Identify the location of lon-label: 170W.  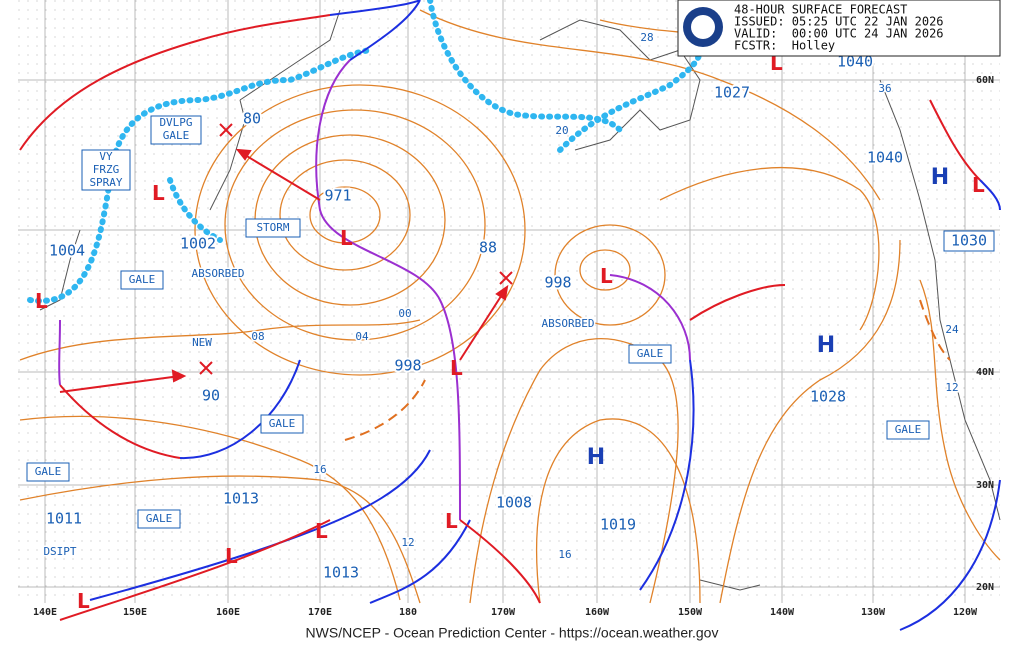
(503, 612).